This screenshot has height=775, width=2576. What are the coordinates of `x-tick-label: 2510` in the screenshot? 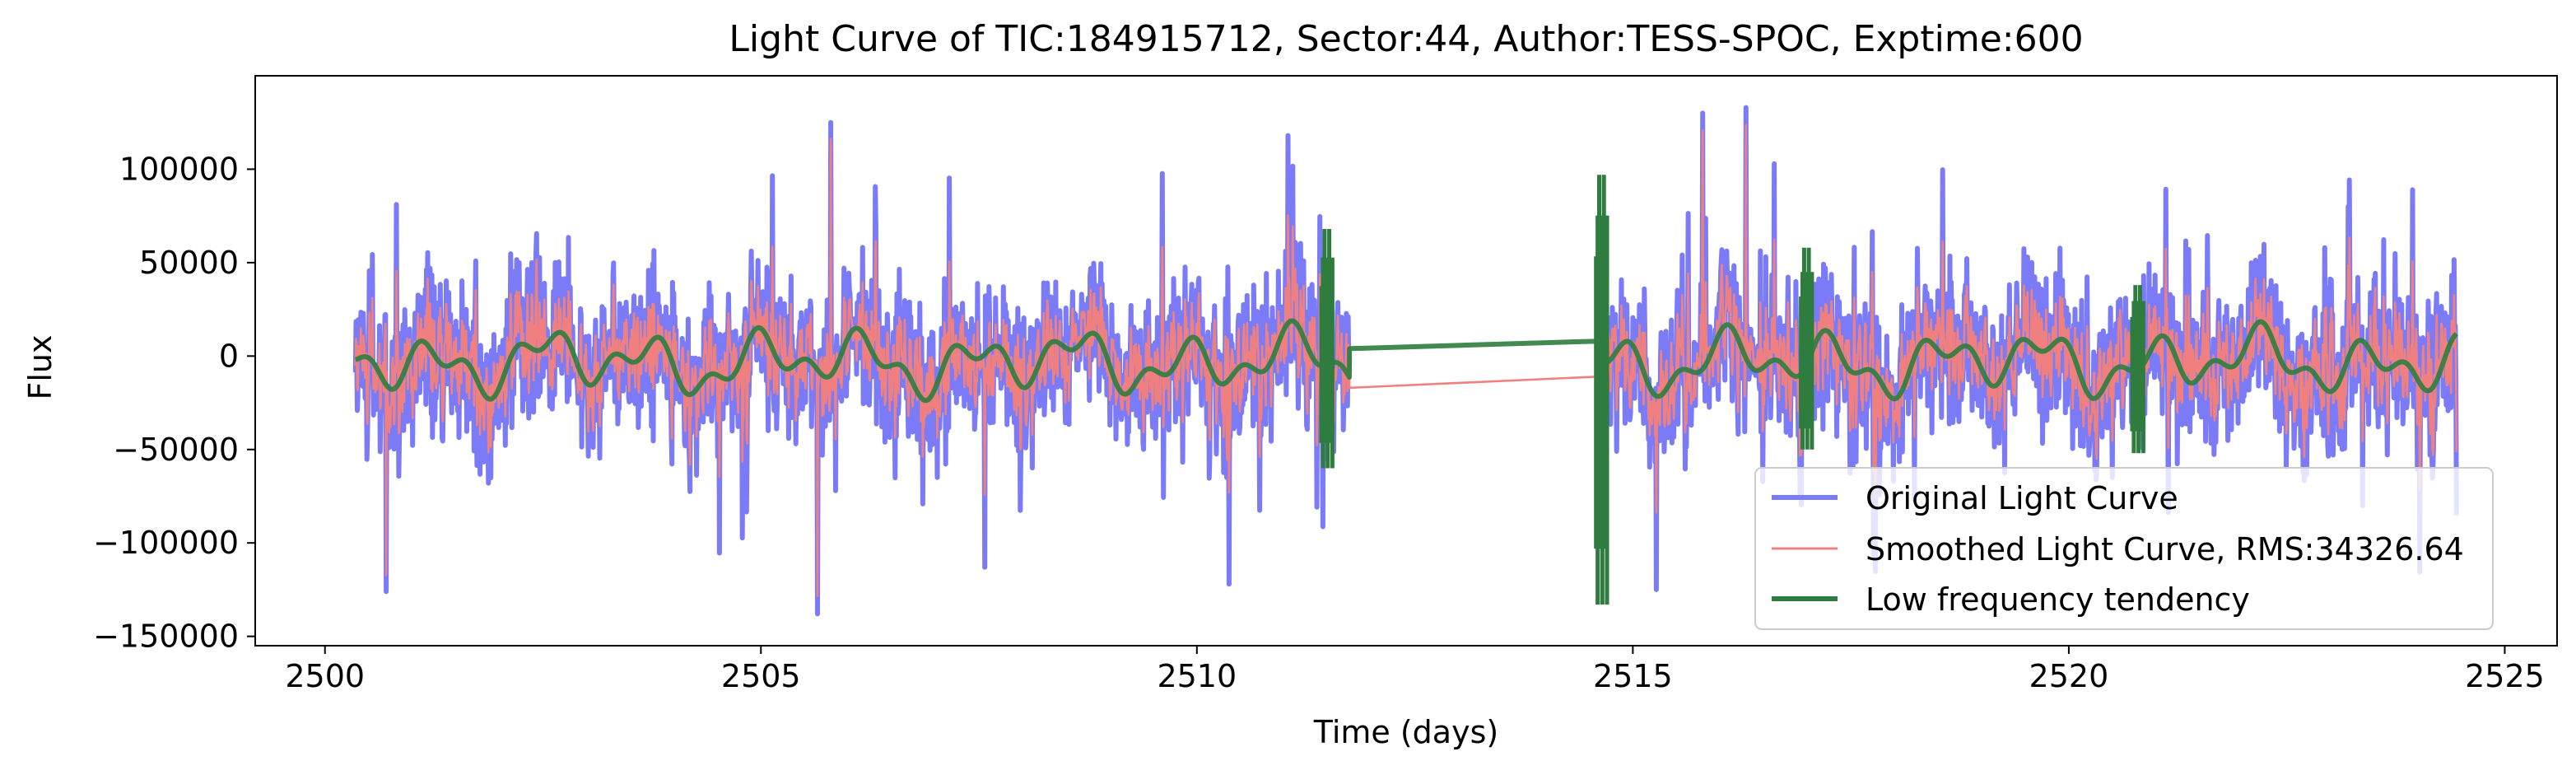 It's located at (1197, 676).